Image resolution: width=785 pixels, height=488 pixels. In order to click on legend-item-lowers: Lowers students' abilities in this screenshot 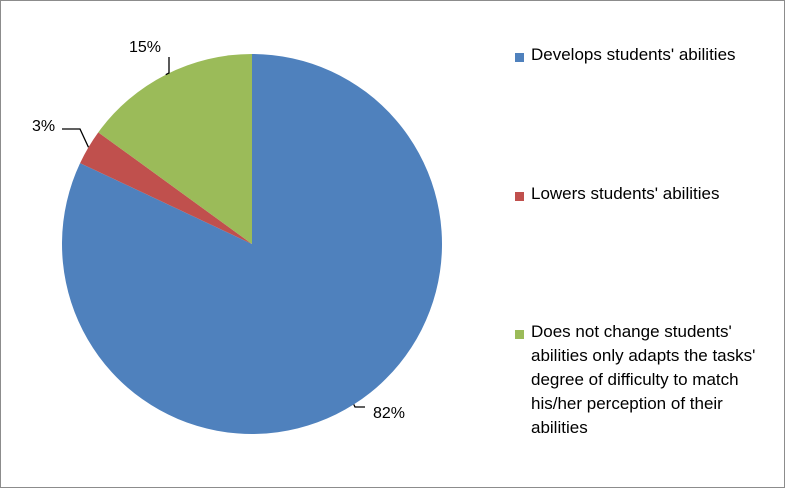, I will do `click(645, 195)`.